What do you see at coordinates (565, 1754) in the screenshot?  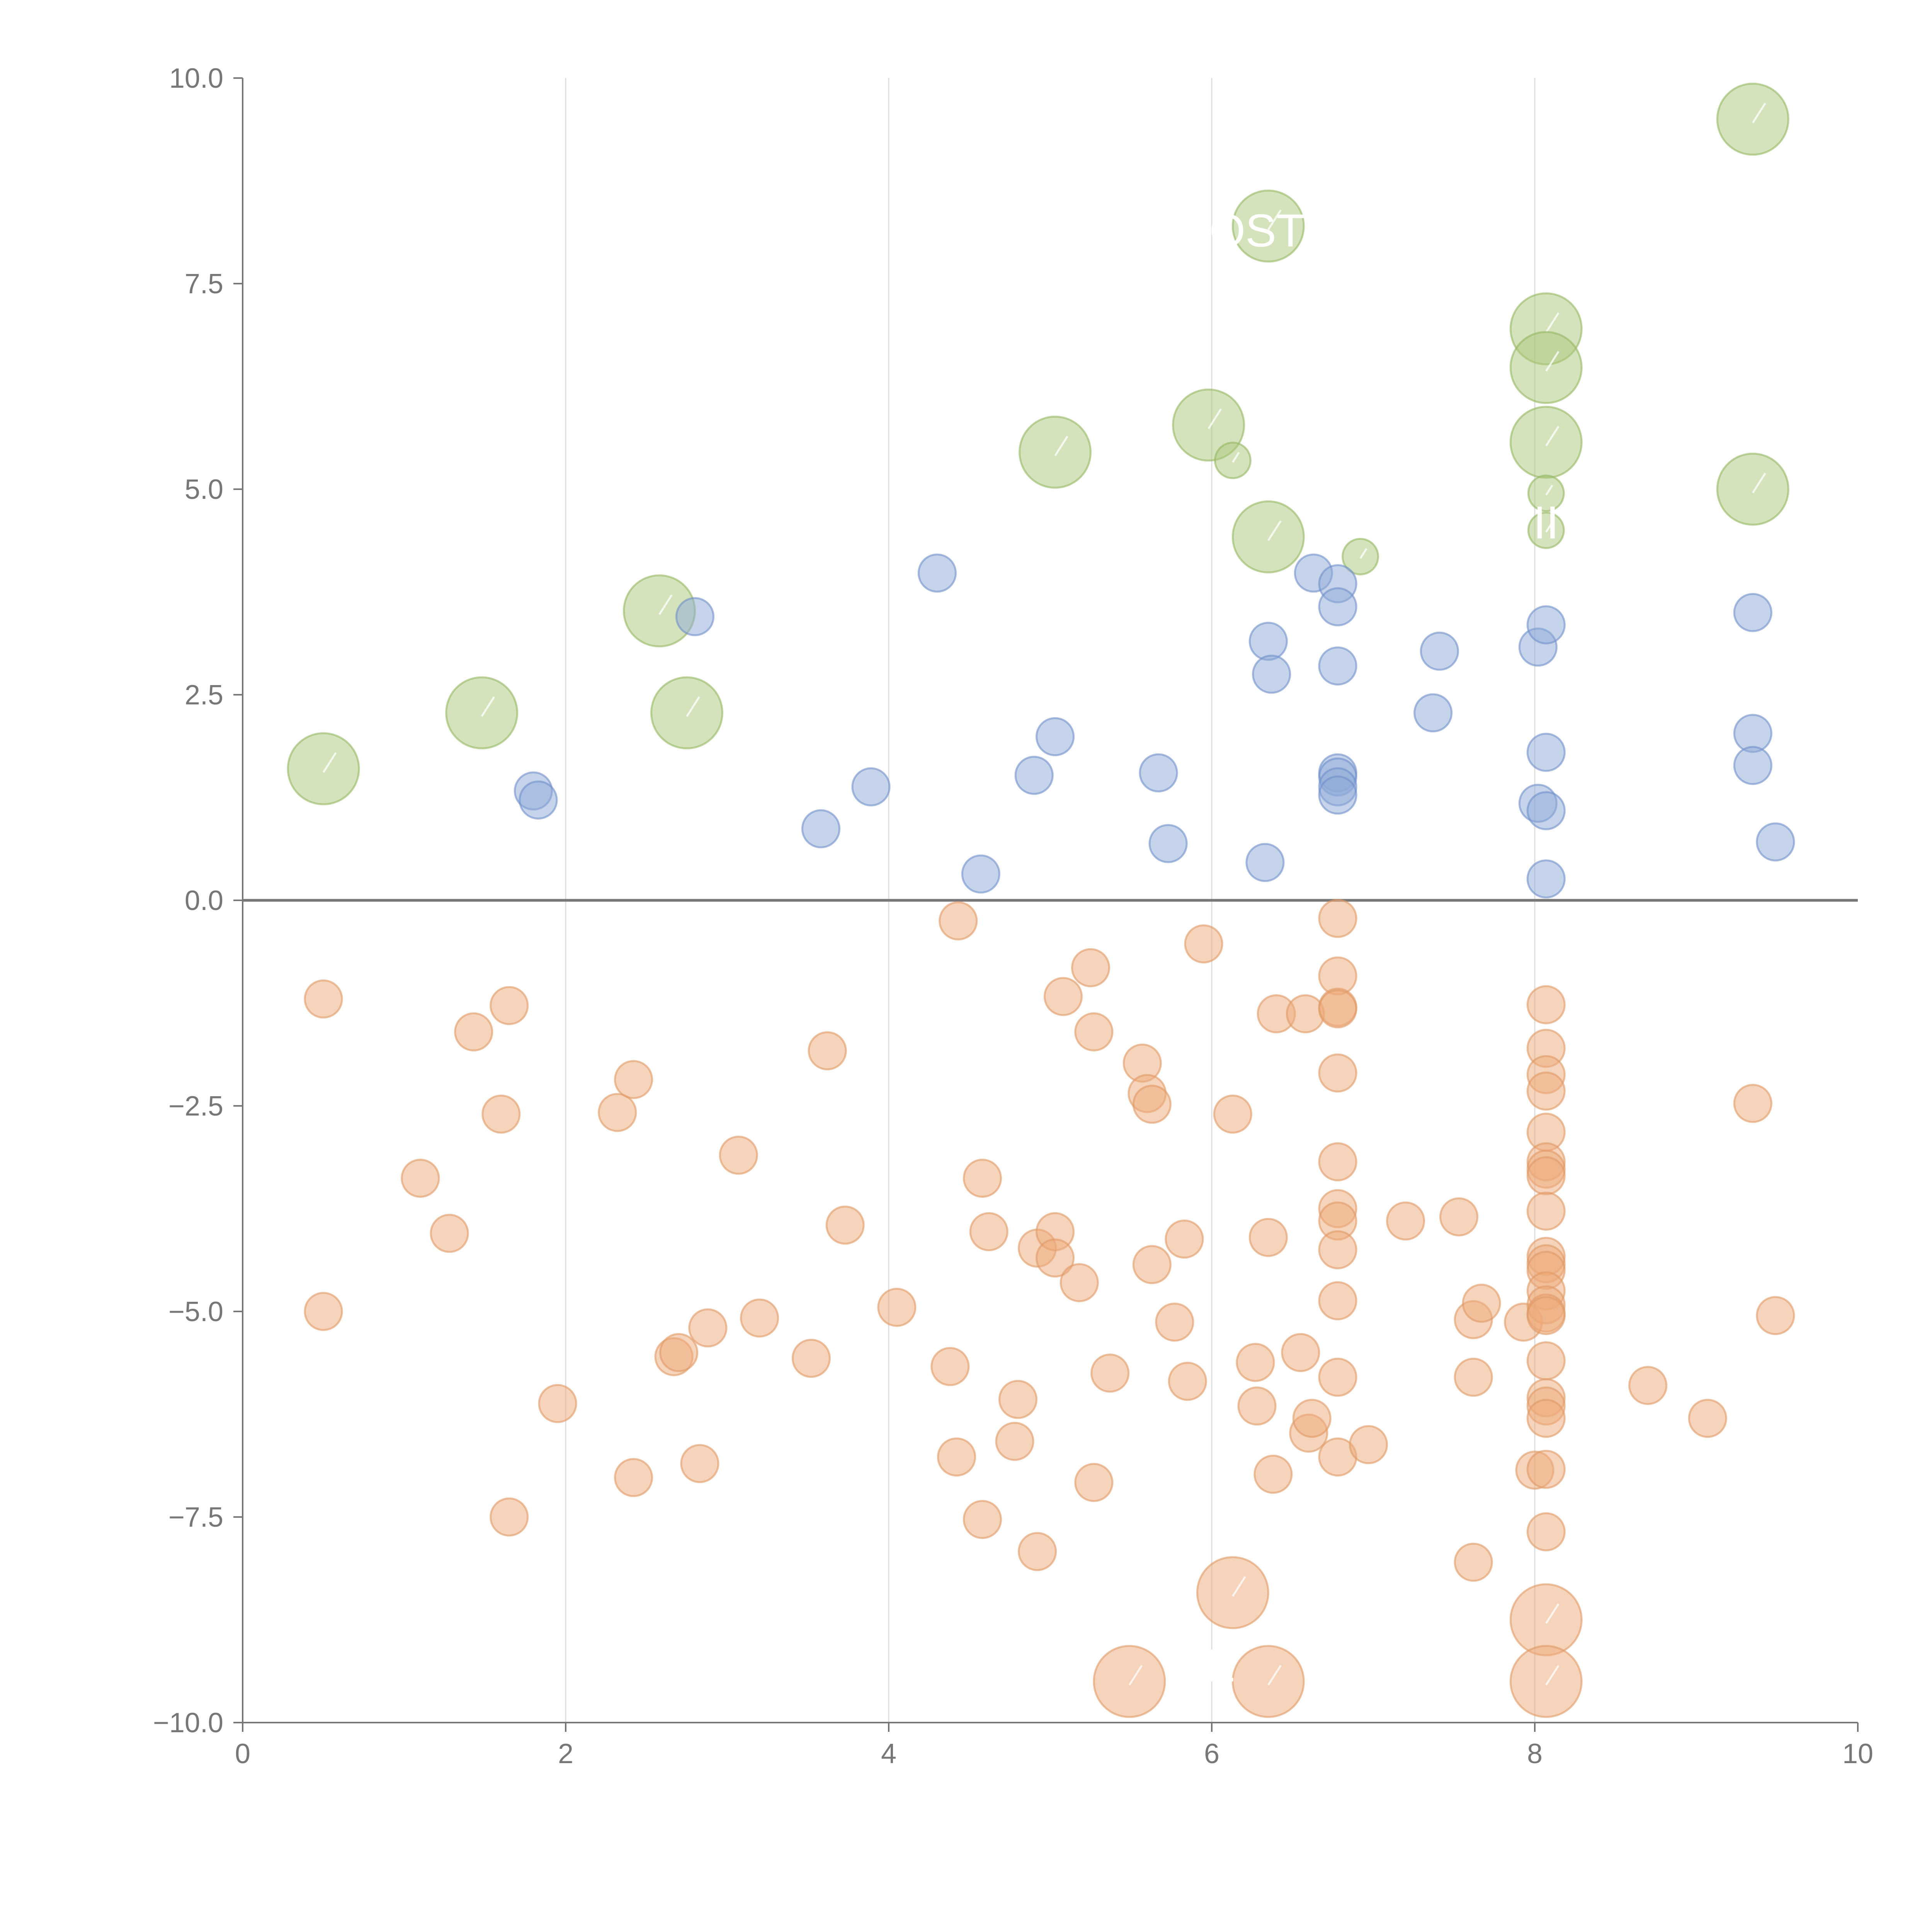 I see `x-tick-label: 2` at bounding box center [565, 1754].